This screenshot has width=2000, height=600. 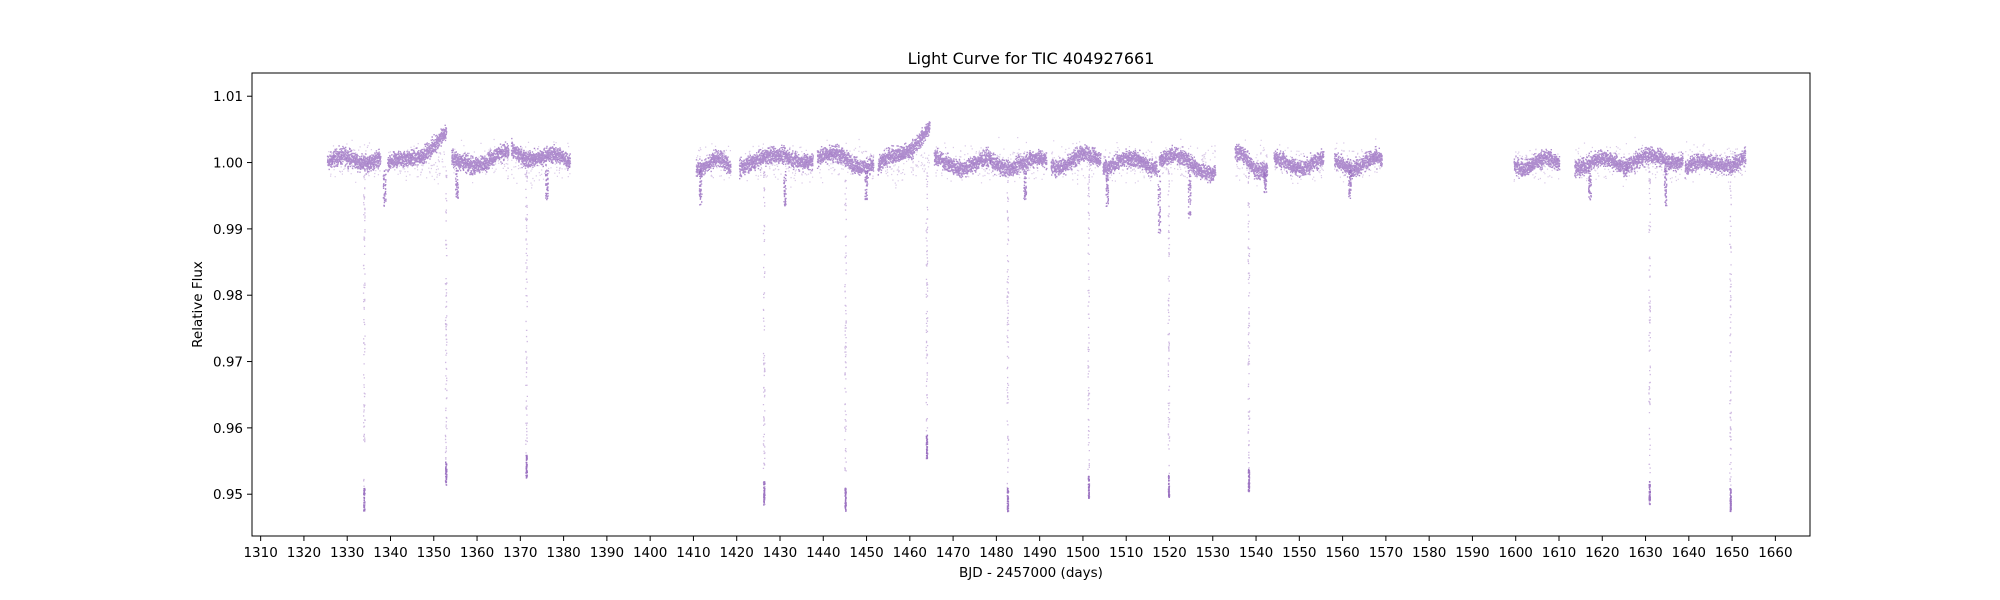 I want to click on x-tick-label: 1630, so click(x=1645, y=553).